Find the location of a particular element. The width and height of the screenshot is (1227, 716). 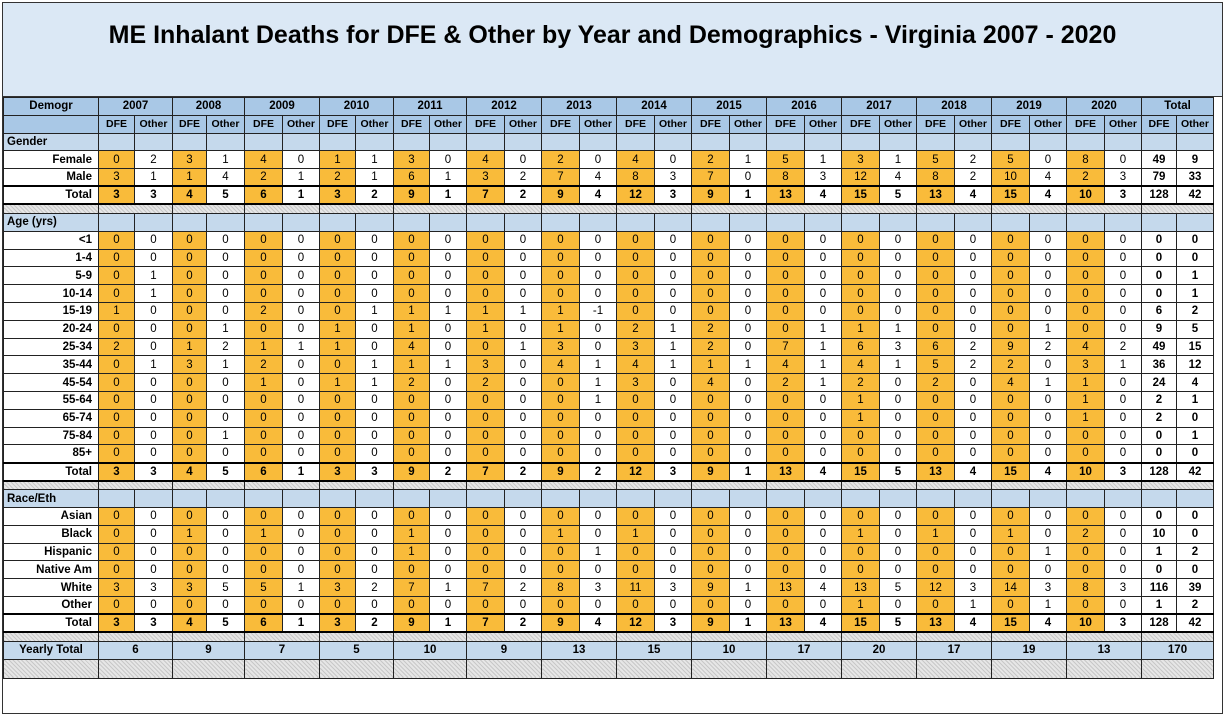

row-label: <1 is located at coordinates (51, 240).